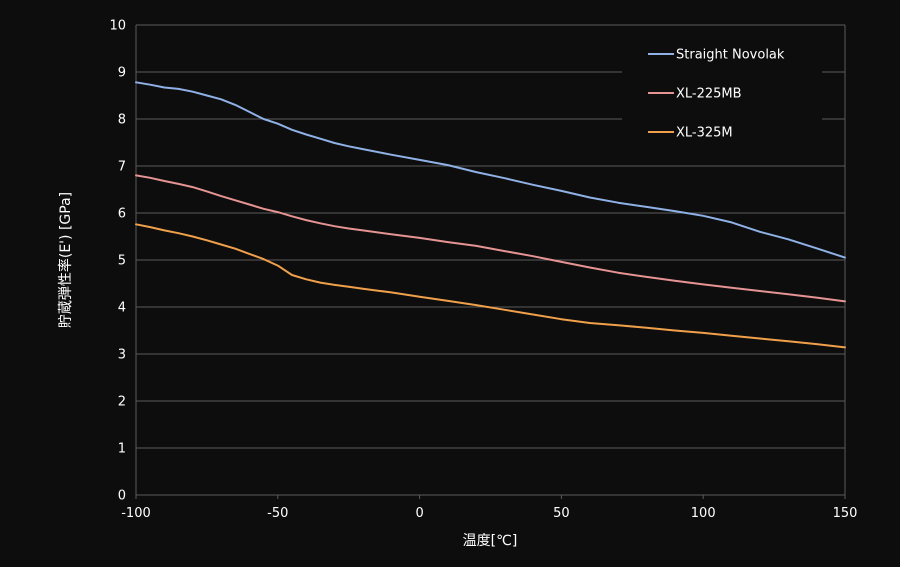 Image resolution: width=900 pixels, height=567 pixels. Describe the element at coordinates (419, 513) in the screenshot. I see `x-tick-label: 0` at that location.